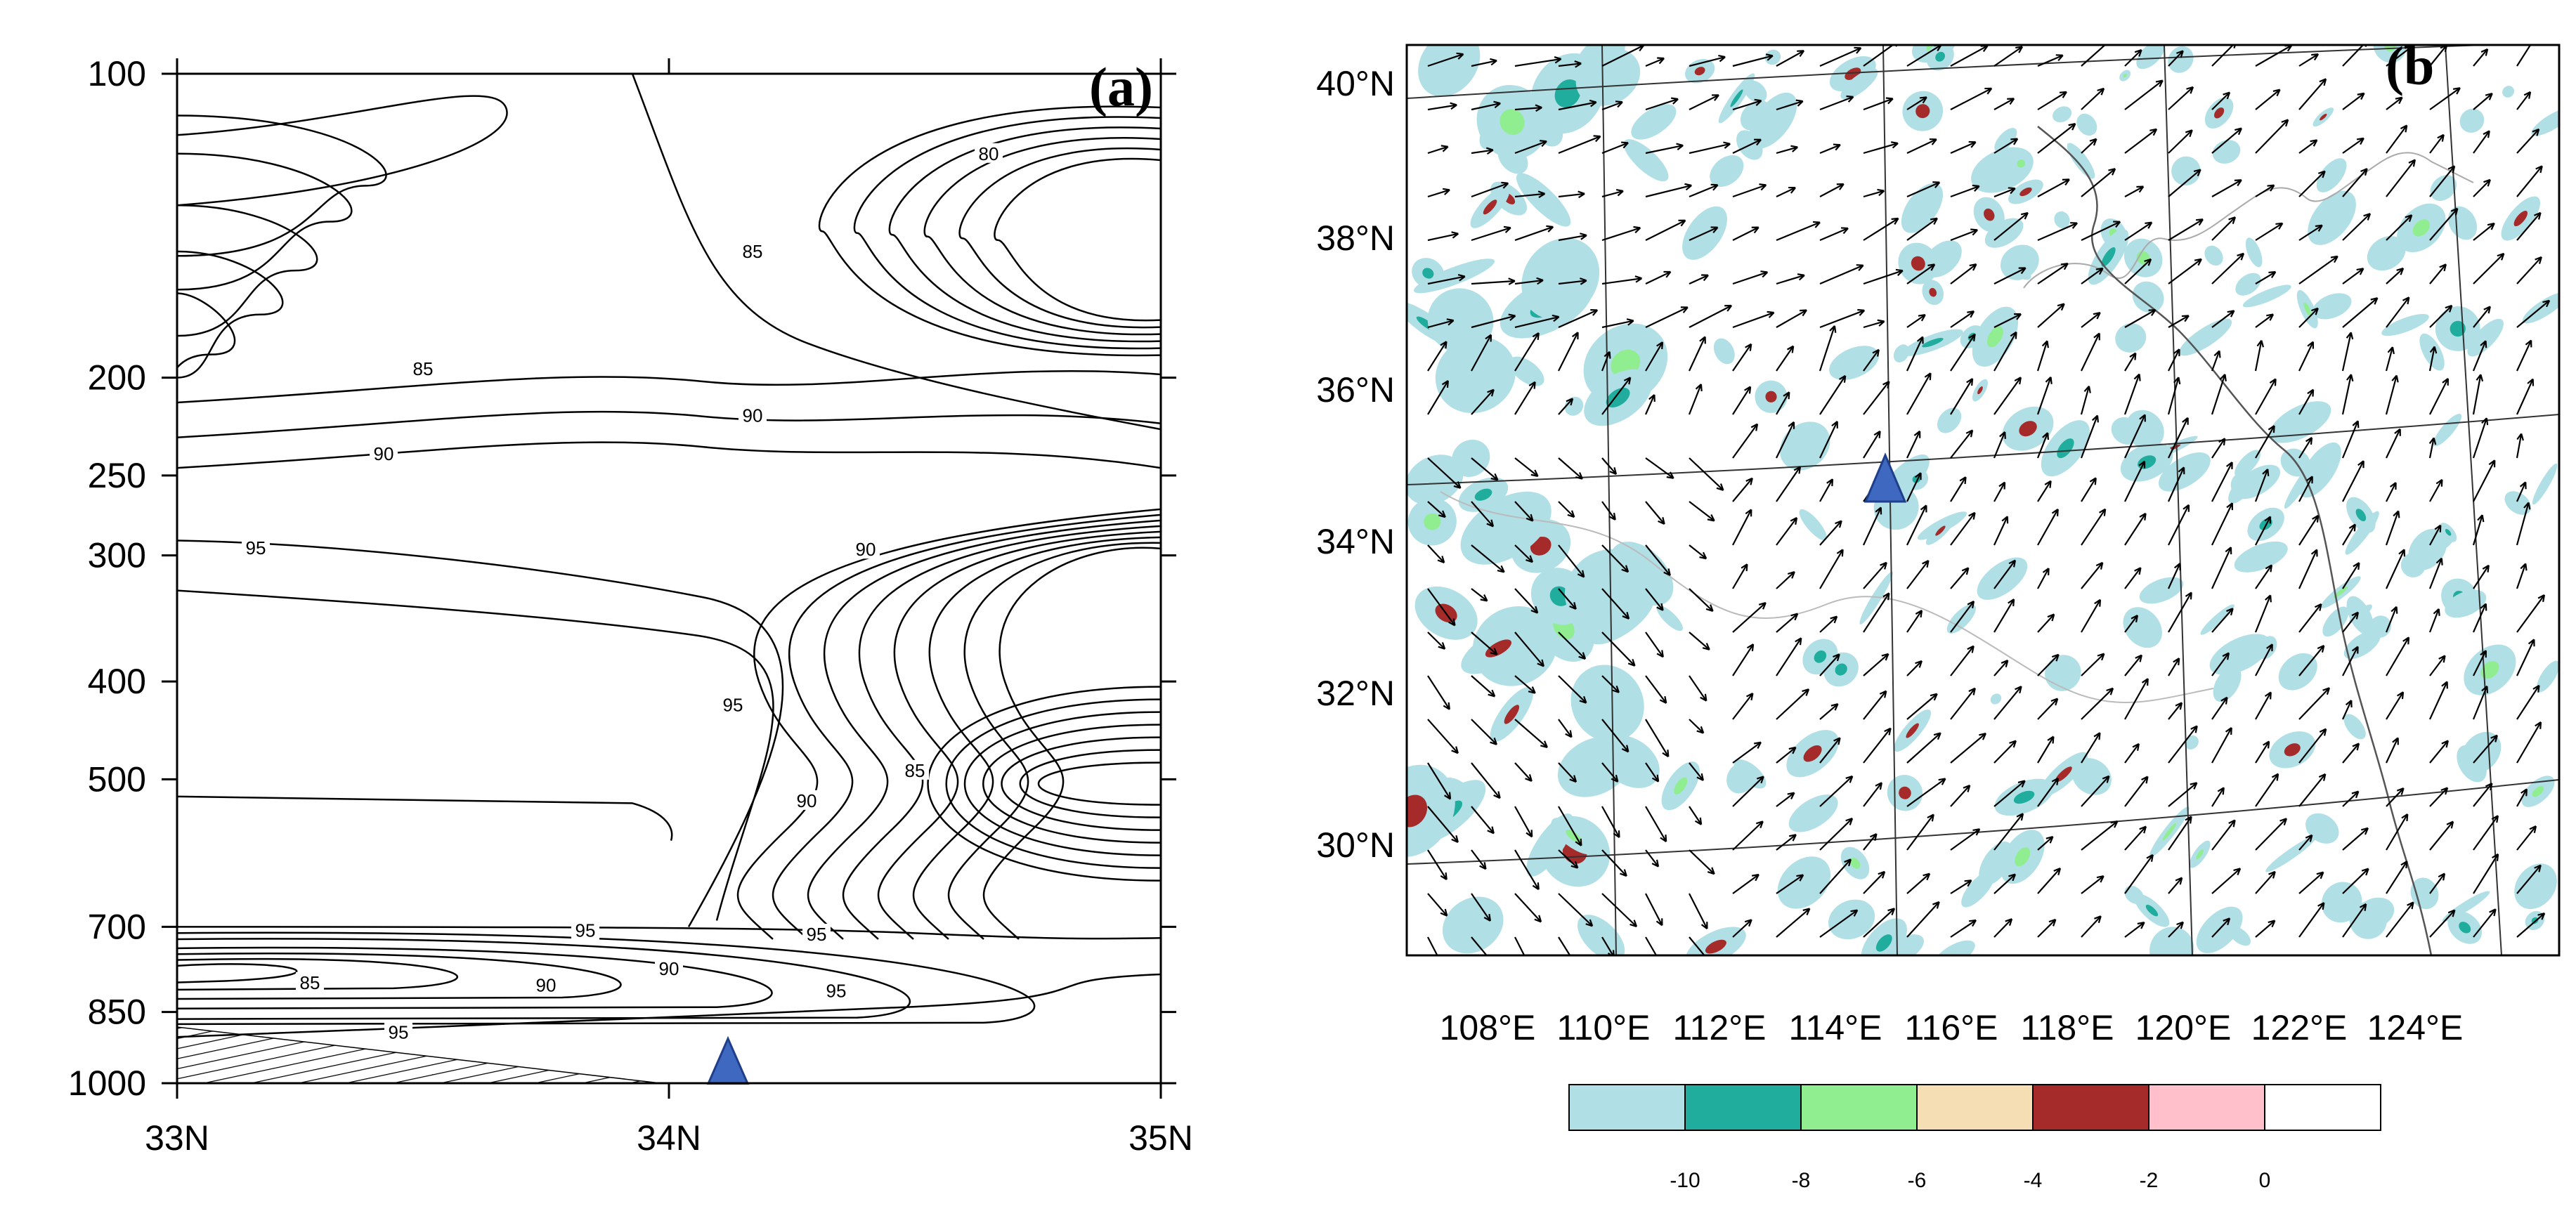 This screenshot has width=2576, height=1223. Describe the element at coordinates (1355, 238) in the screenshot. I see `panel-b-lat-tick-label: 38°N` at that location.